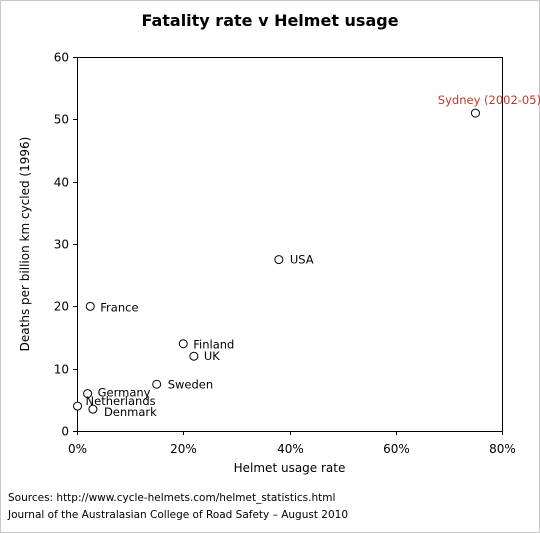 This screenshot has height=533, width=540. Describe the element at coordinates (212, 356) in the screenshot. I see `point-label: UK` at that location.